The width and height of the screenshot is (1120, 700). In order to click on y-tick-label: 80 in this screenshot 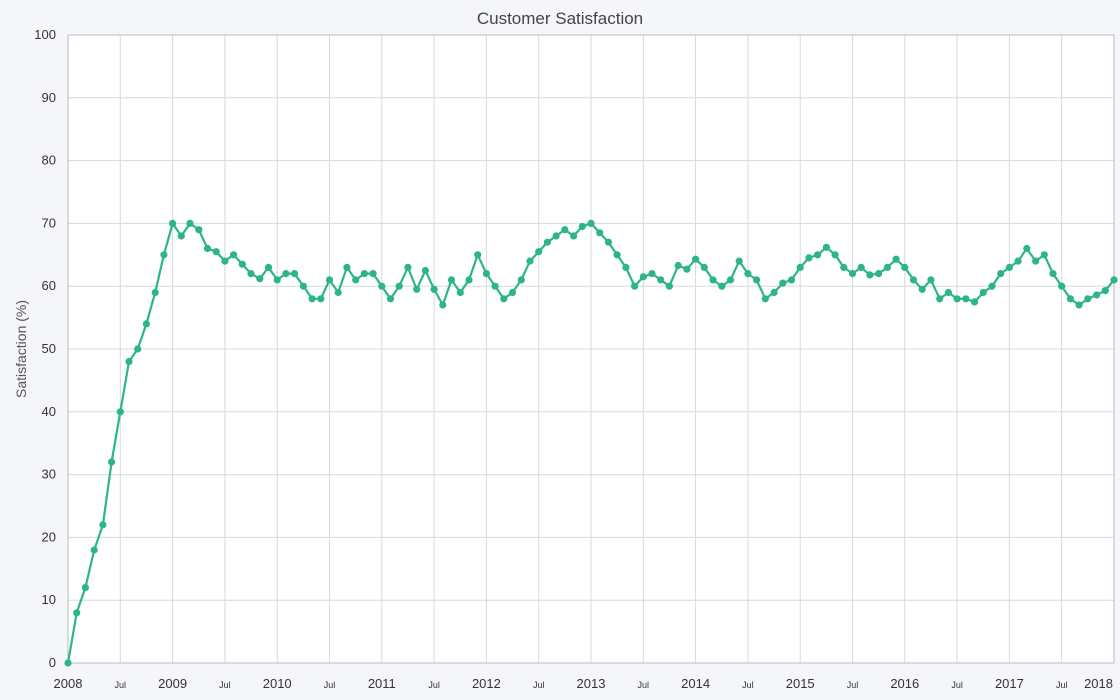, I will do `click(49, 160)`.